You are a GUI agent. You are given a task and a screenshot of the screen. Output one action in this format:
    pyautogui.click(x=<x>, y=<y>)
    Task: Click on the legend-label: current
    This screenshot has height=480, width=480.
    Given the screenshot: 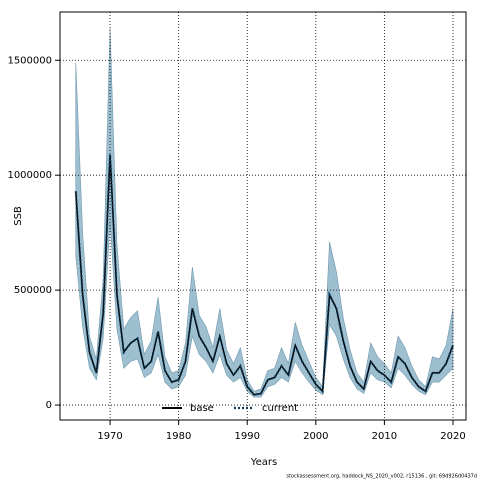 What is the action you would take?
    pyautogui.click(x=280, y=408)
    